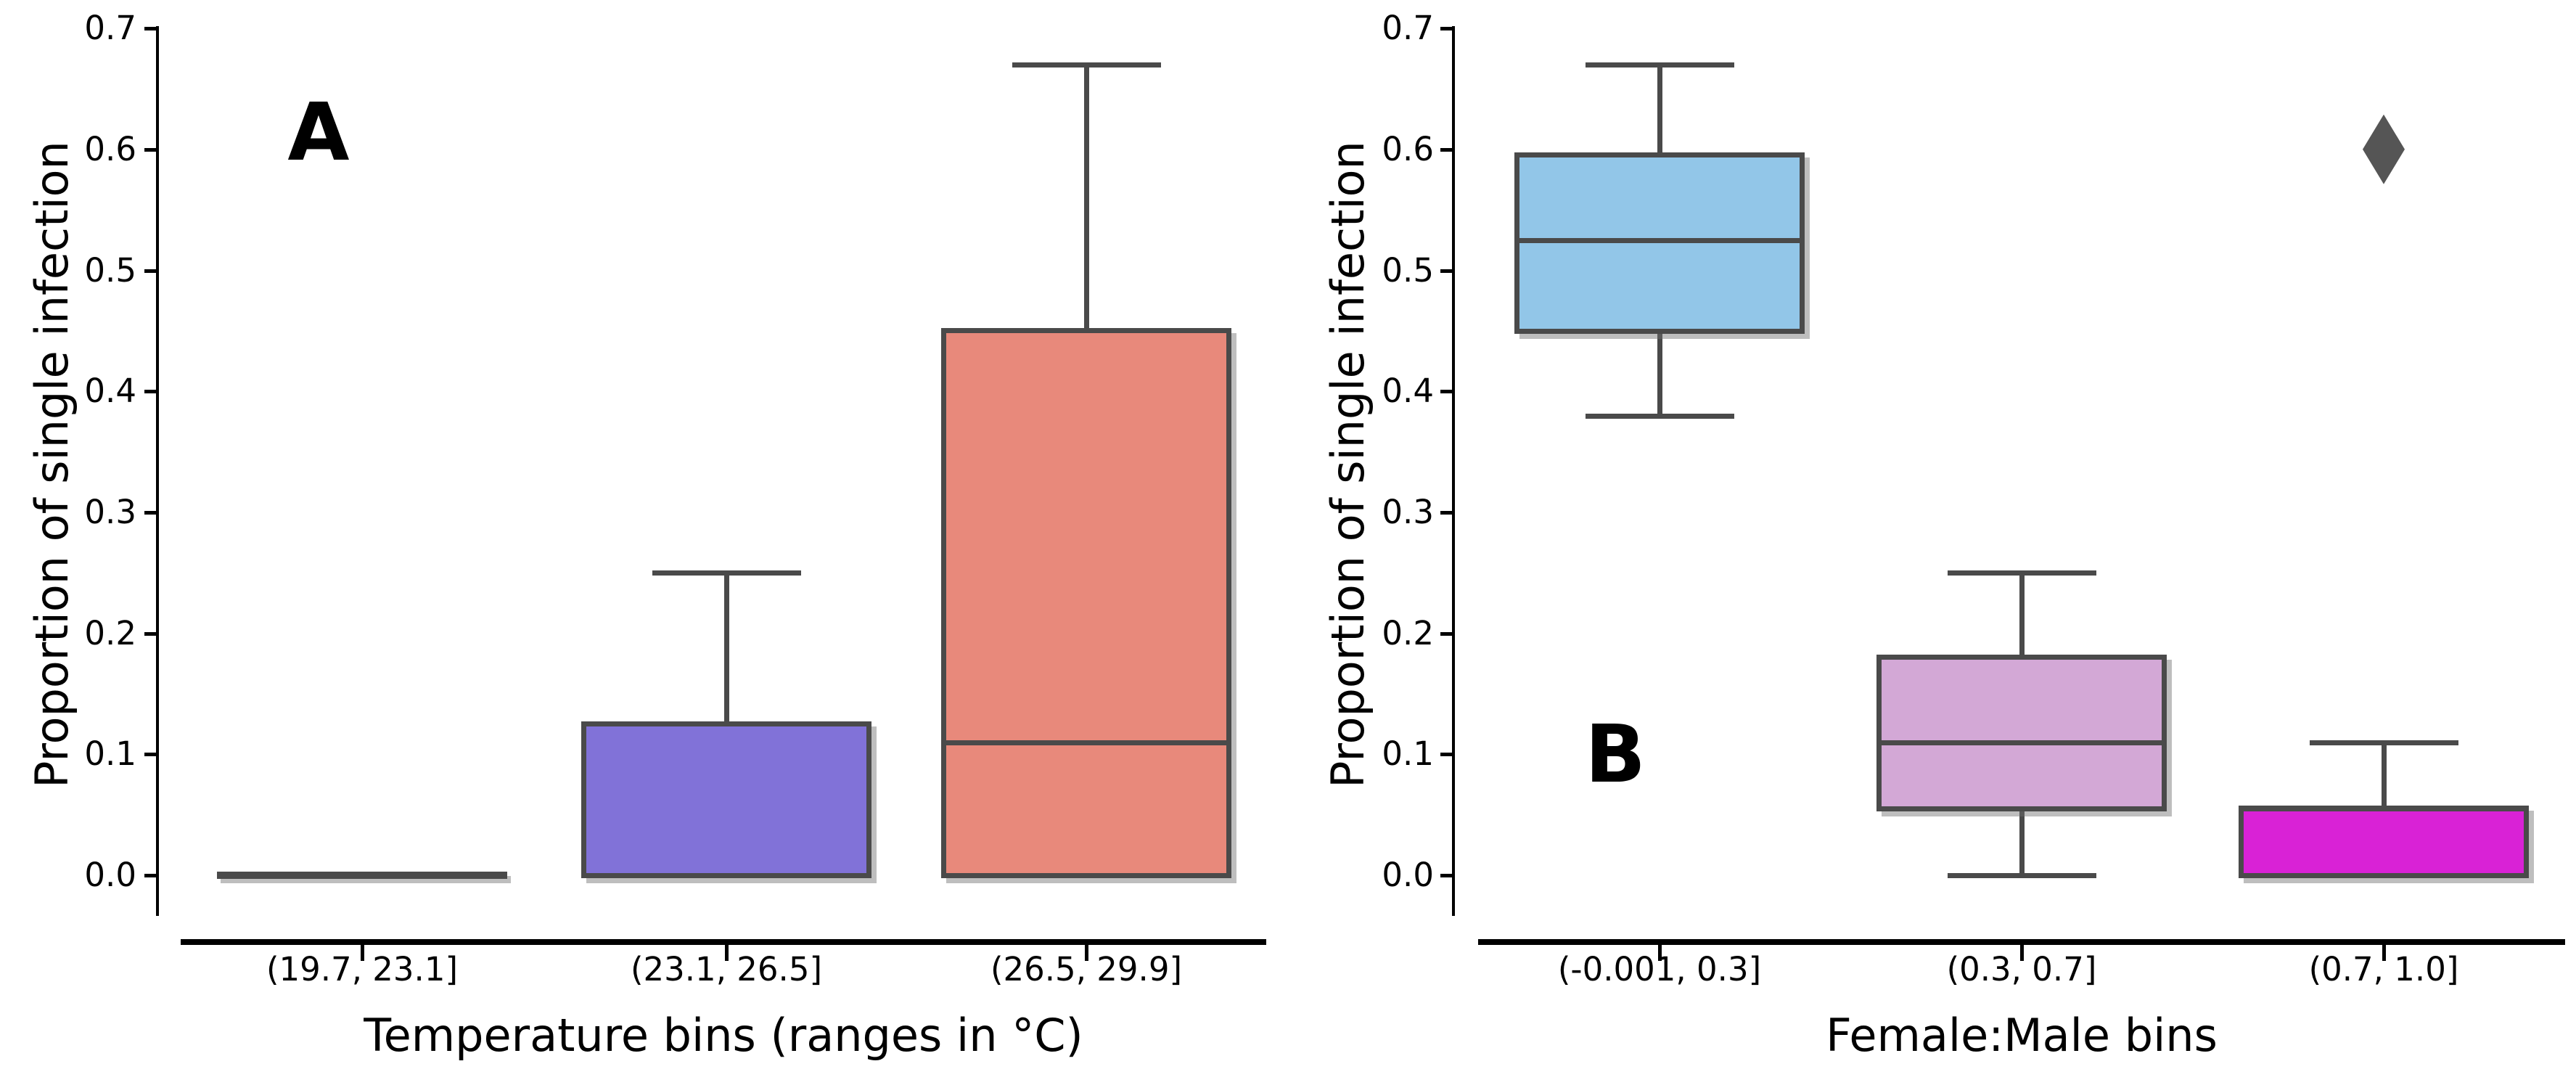 Image resolution: width=2576 pixels, height=1085 pixels. Describe the element at coordinates (2384, 149) in the screenshot. I see `outlier-diamond` at that location.